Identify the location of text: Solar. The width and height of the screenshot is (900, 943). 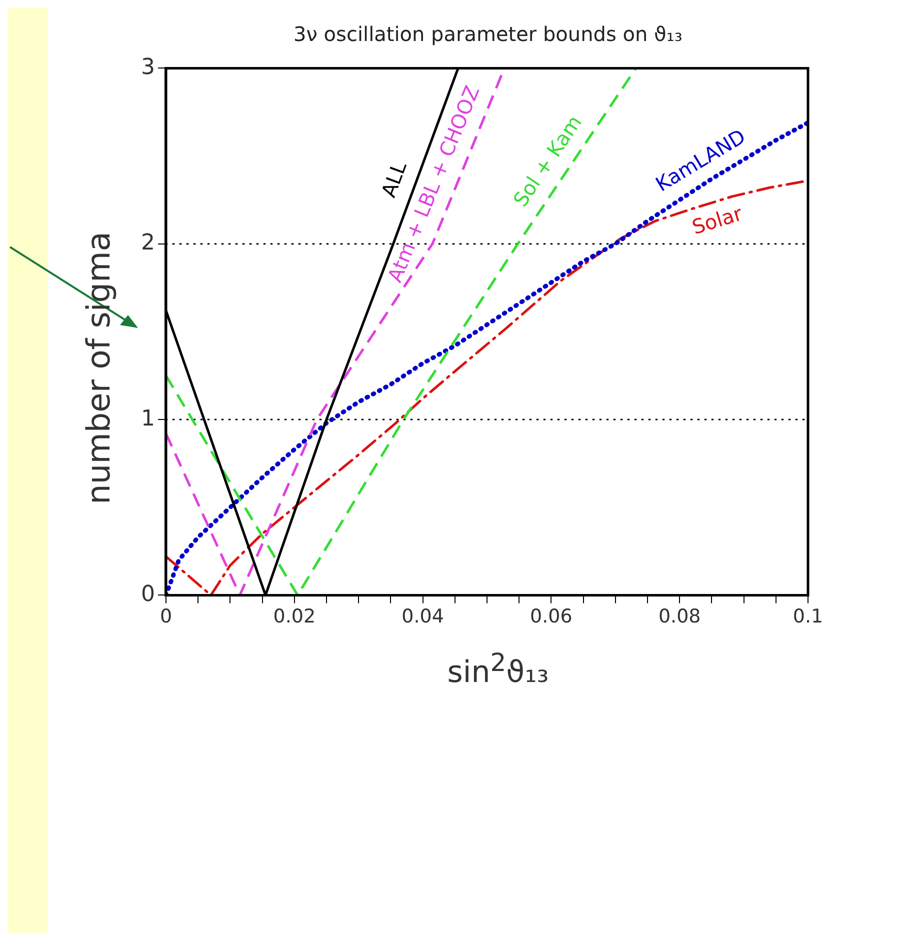
(717, 220).